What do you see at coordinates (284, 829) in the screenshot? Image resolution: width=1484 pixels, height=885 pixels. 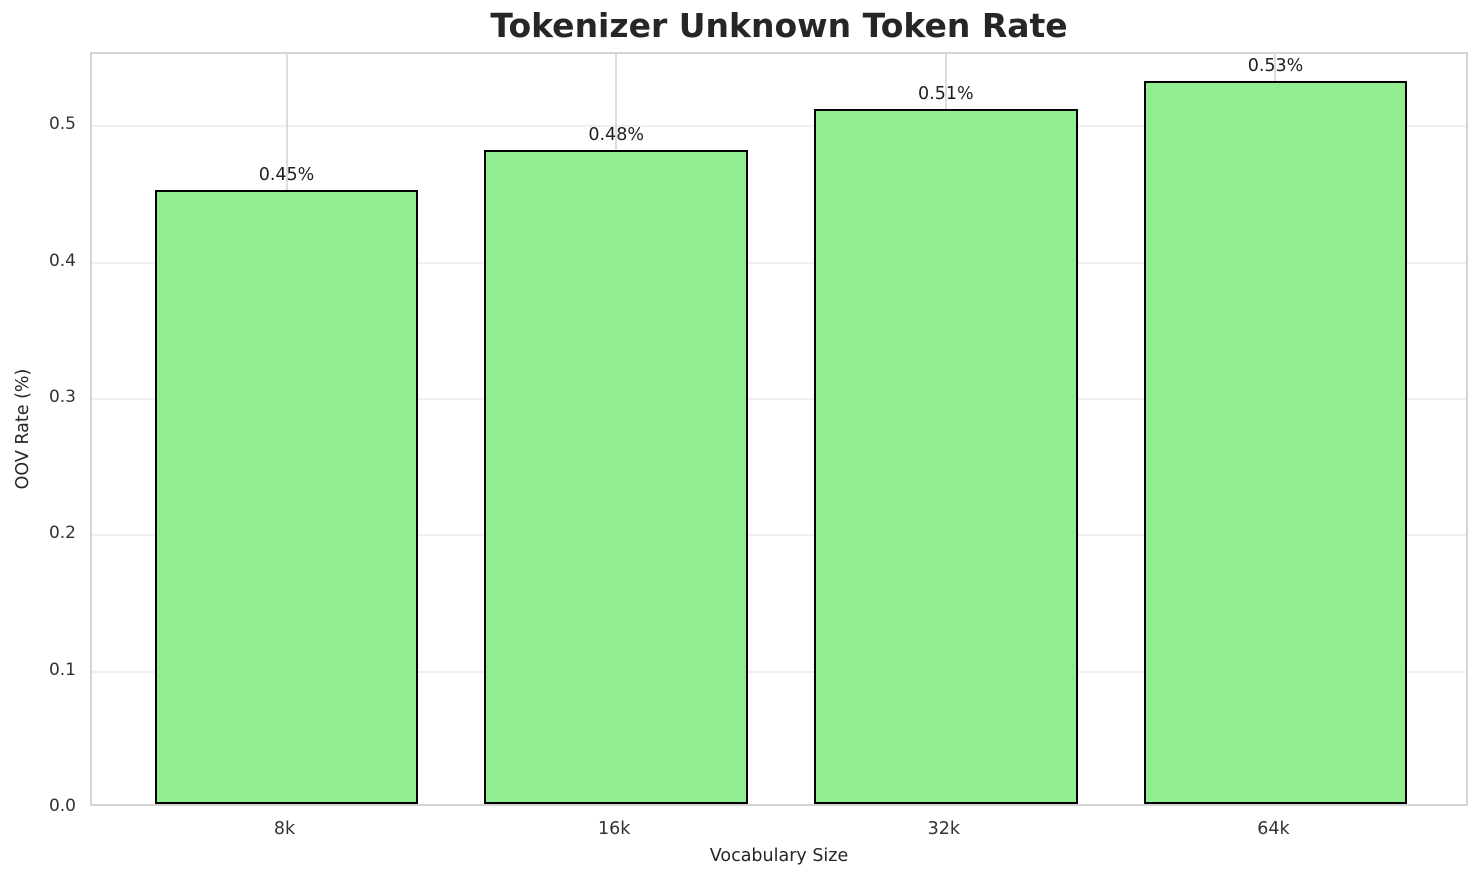 I see `x-tick-label: 8k` at bounding box center [284, 829].